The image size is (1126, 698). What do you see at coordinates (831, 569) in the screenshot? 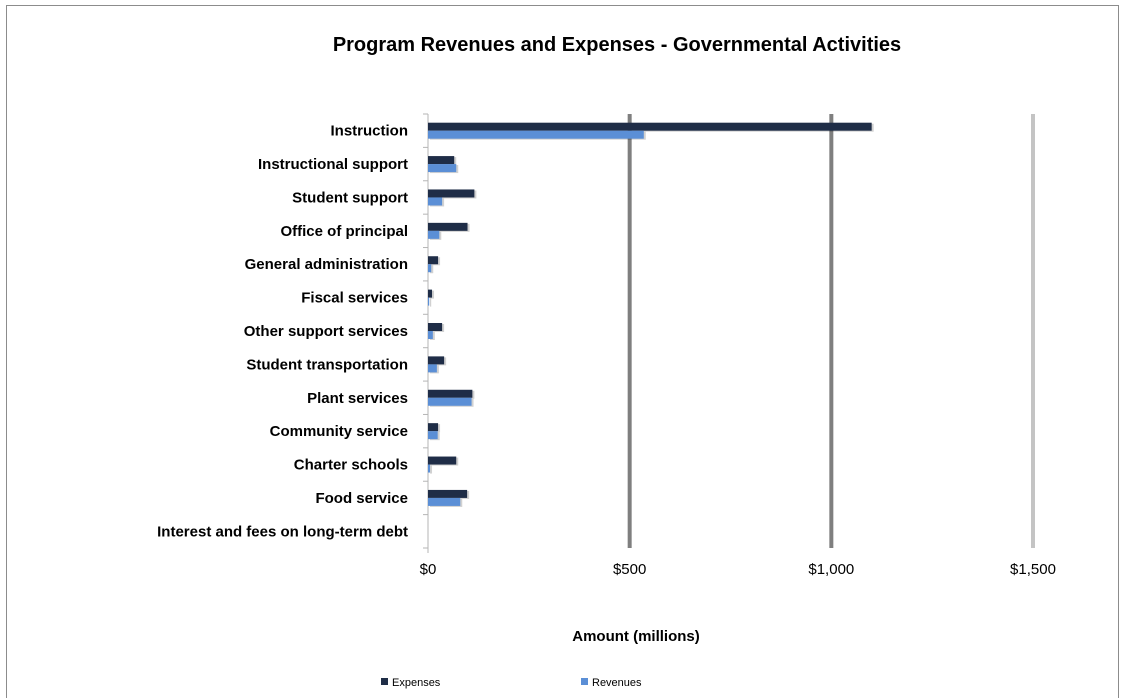
I see `x-tick-label: $1,000` at bounding box center [831, 569].